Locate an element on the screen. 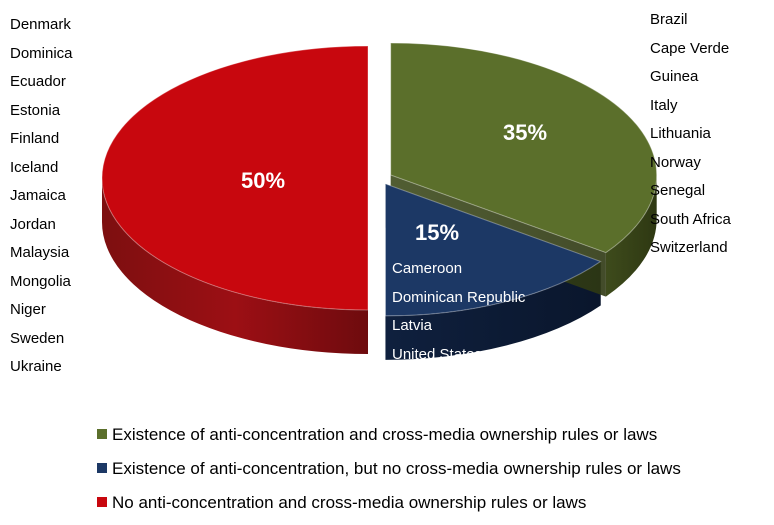 The image size is (774, 525). country-item: Cameroon is located at coordinates (427, 268).